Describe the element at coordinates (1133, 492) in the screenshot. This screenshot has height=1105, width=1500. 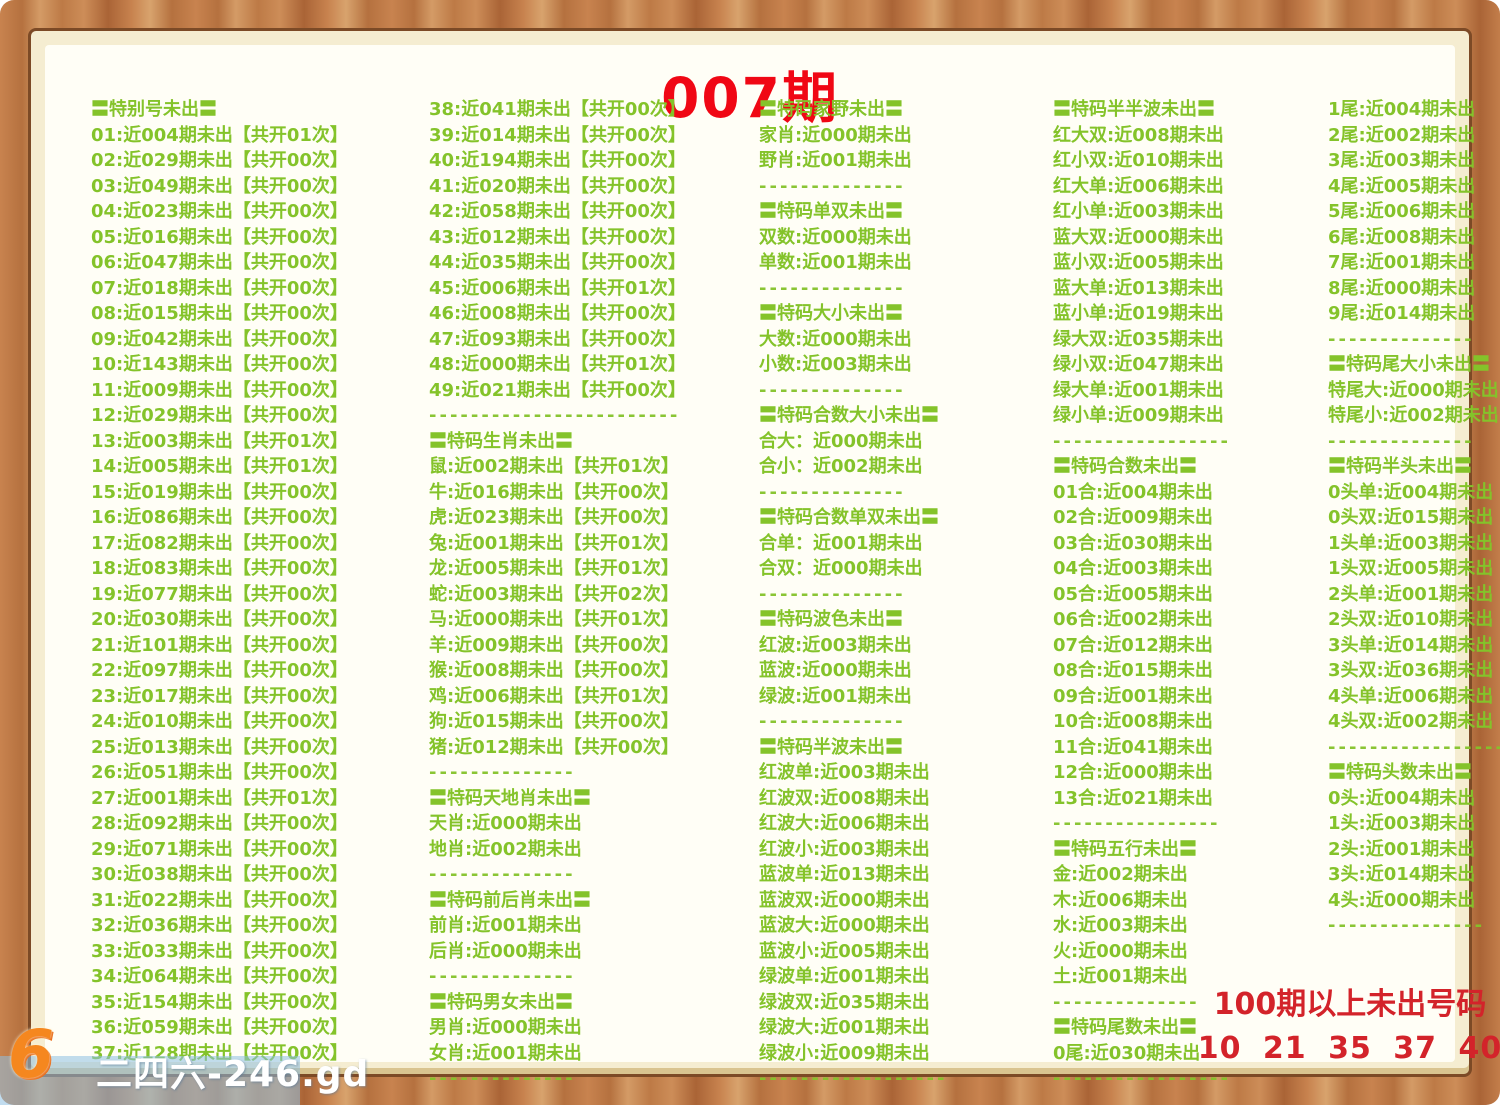
I see `stat-line: 01合:近004期未出` at that location.